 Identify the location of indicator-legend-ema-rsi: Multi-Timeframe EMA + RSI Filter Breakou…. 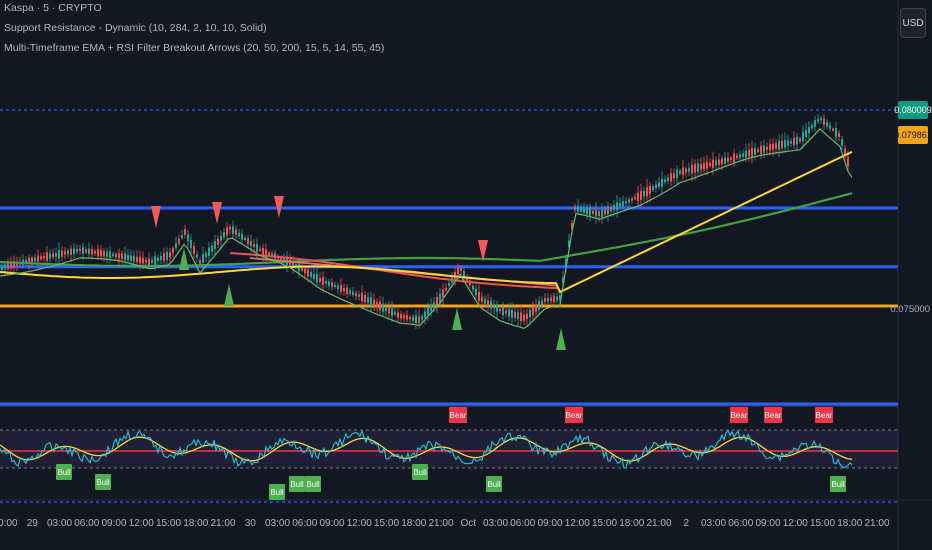
(194, 48).